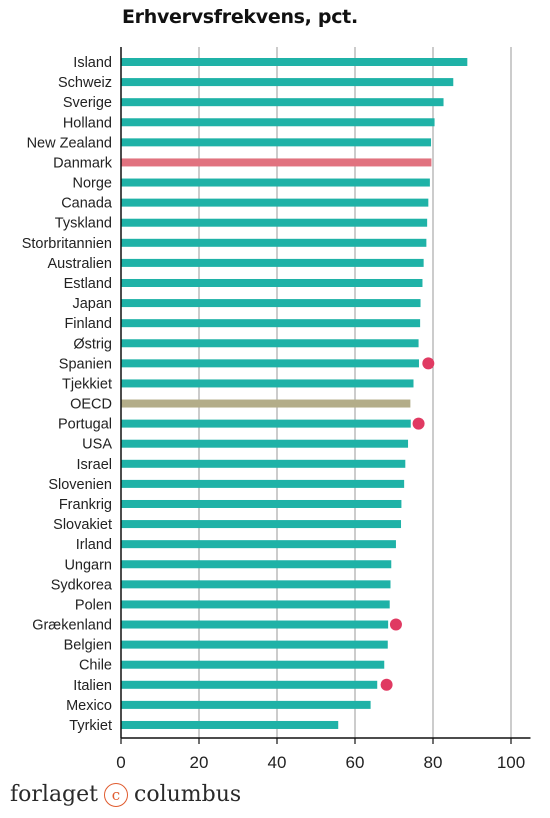 The width and height of the screenshot is (550, 818). Describe the element at coordinates (272, 282) in the screenshot. I see `bar-Estland` at that location.